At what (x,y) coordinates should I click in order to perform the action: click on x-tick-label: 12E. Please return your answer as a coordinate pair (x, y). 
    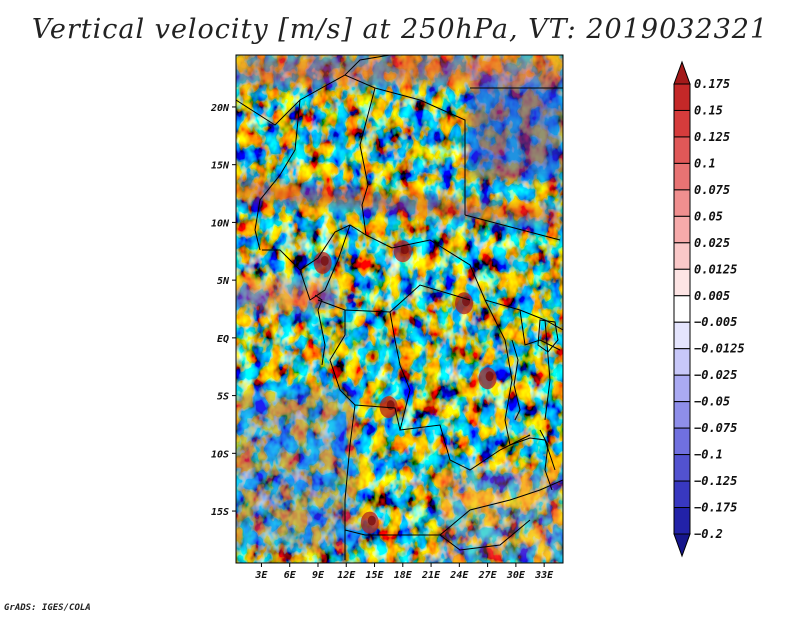
    Looking at the image, I should click on (346, 575).